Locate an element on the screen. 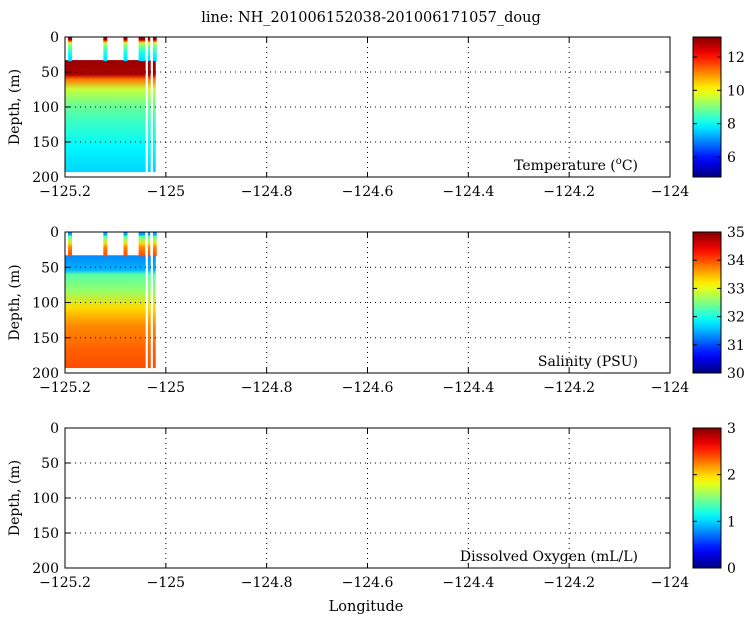 The image size is (750, 618). colorbar-tick-label: 35 is located at coordinates (736, 233).